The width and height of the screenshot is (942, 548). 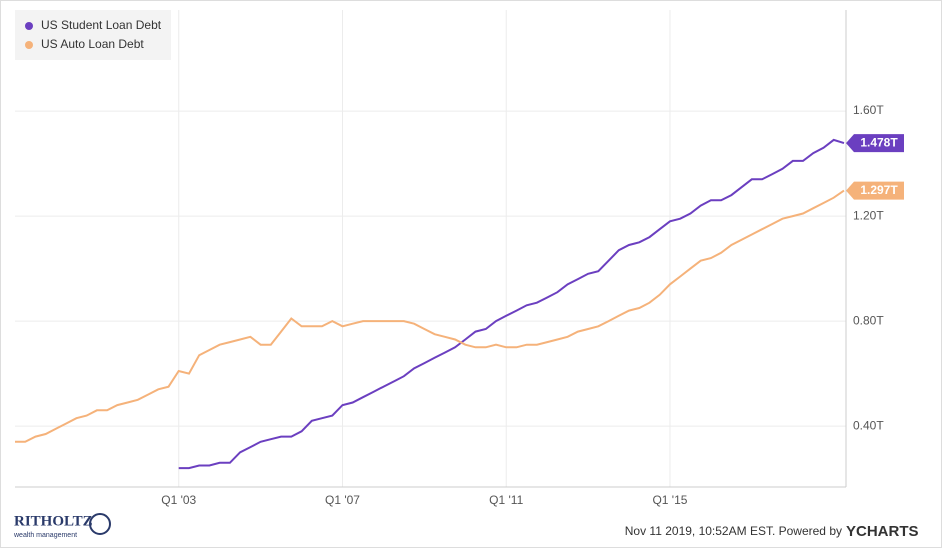 I want to click on x-tick-label: Q1 '11, so click(x=506, y=500).